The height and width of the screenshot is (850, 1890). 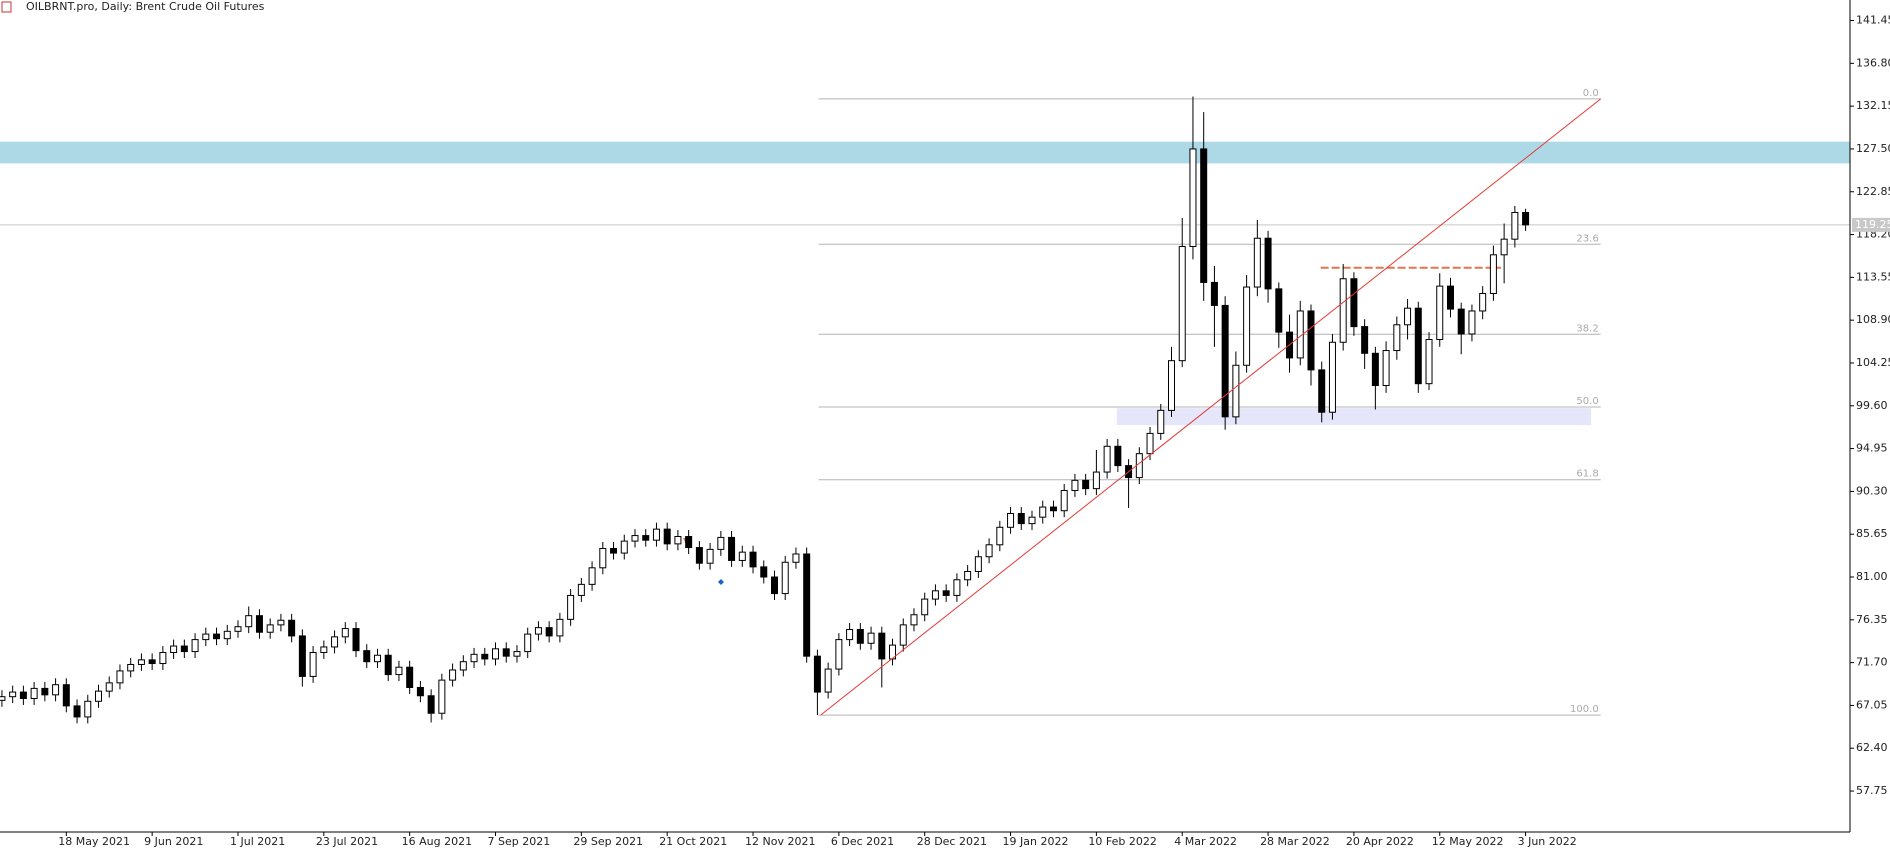 What do you see at coordinates (1873, 148) in the screenshot?
I see `y-tick-label: 127.50` at bounding box center [1873, 148].